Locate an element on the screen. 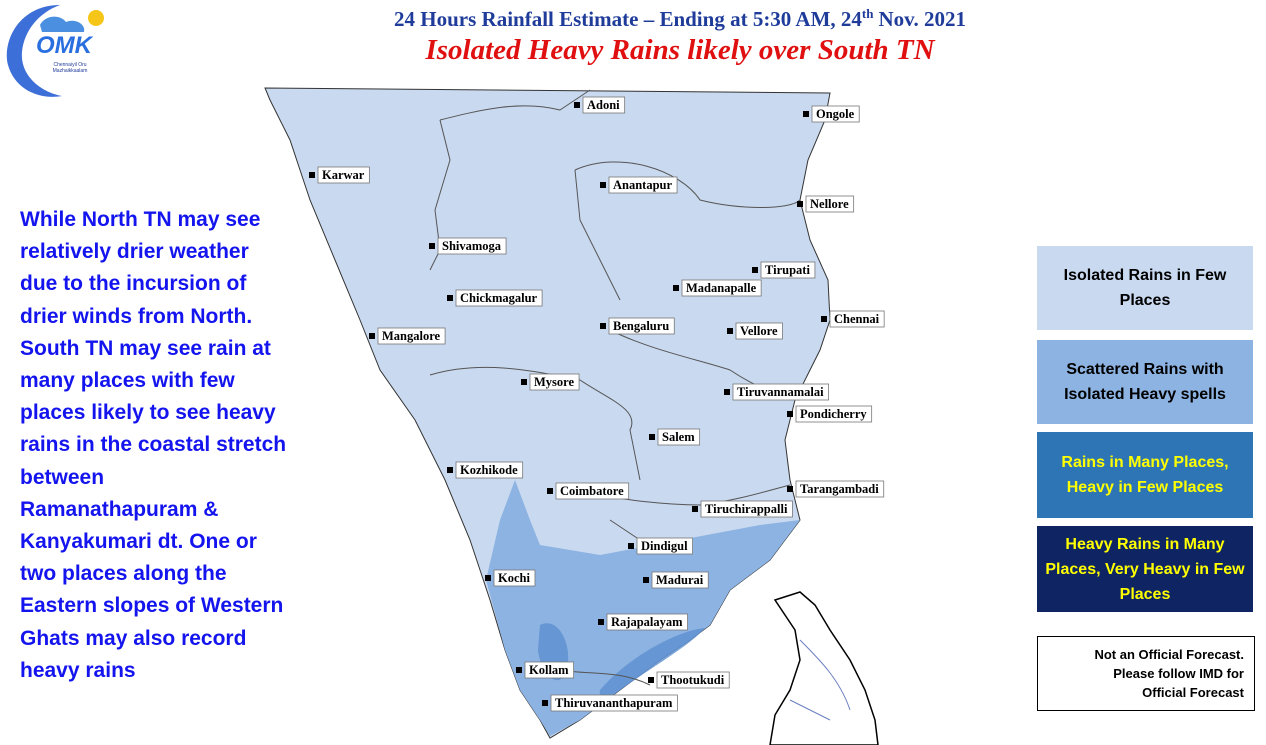 This screenshot has width=1266, height=745. disclaimer-line: Not an Official Forecast. is located at coordinates (1169, 654).